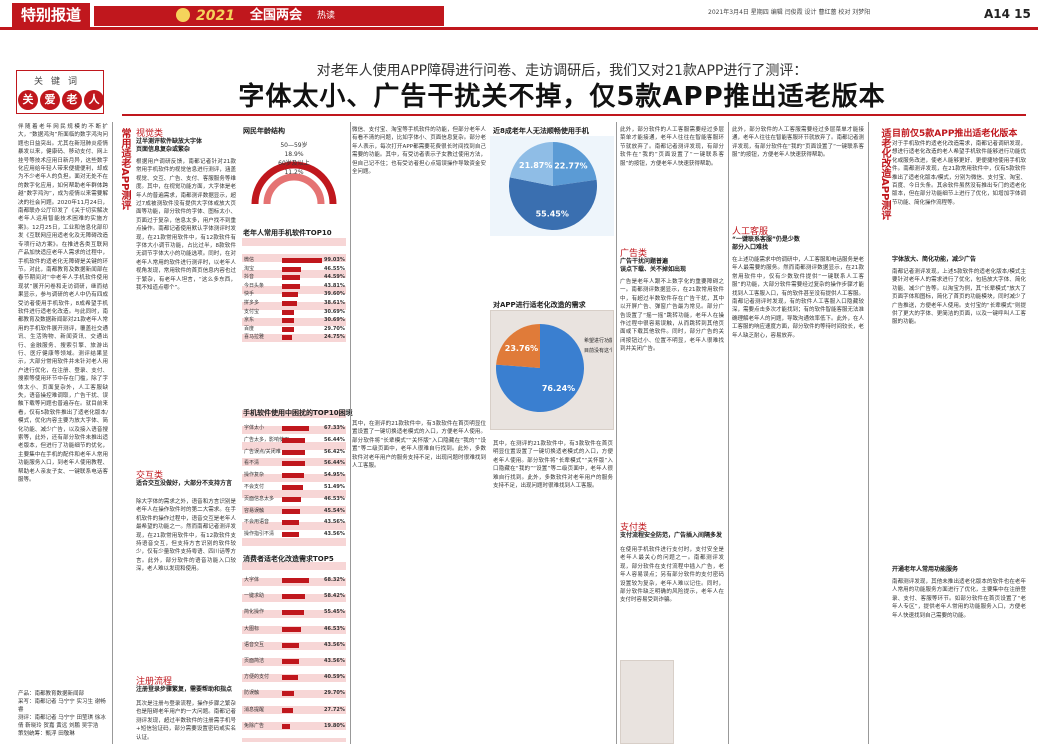  What do you see at coordinates (598, 350) in the screenshot?
I see `pie-legend-label: 目前没有这个` at bounding box center [598, 350].